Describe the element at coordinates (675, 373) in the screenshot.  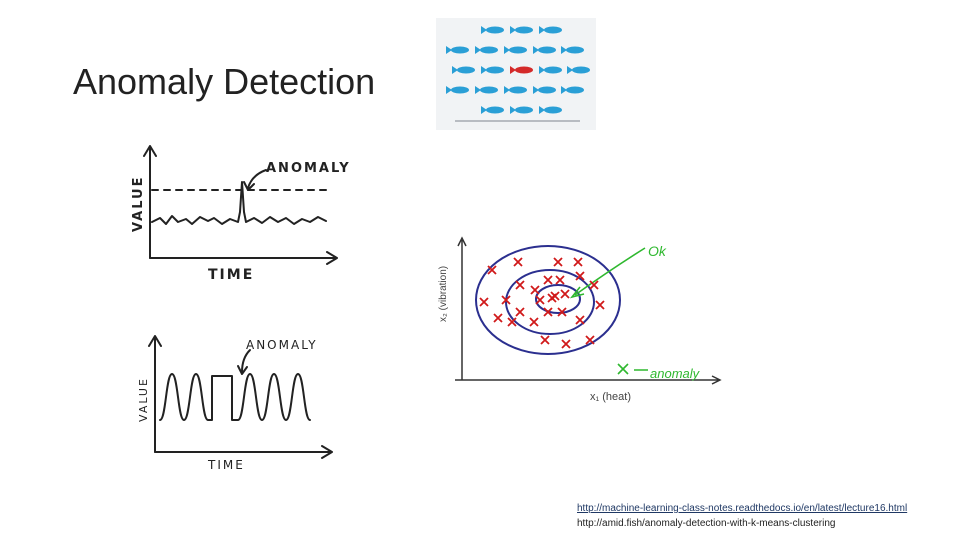
I see `anomaly-label: anomaly` at that location.